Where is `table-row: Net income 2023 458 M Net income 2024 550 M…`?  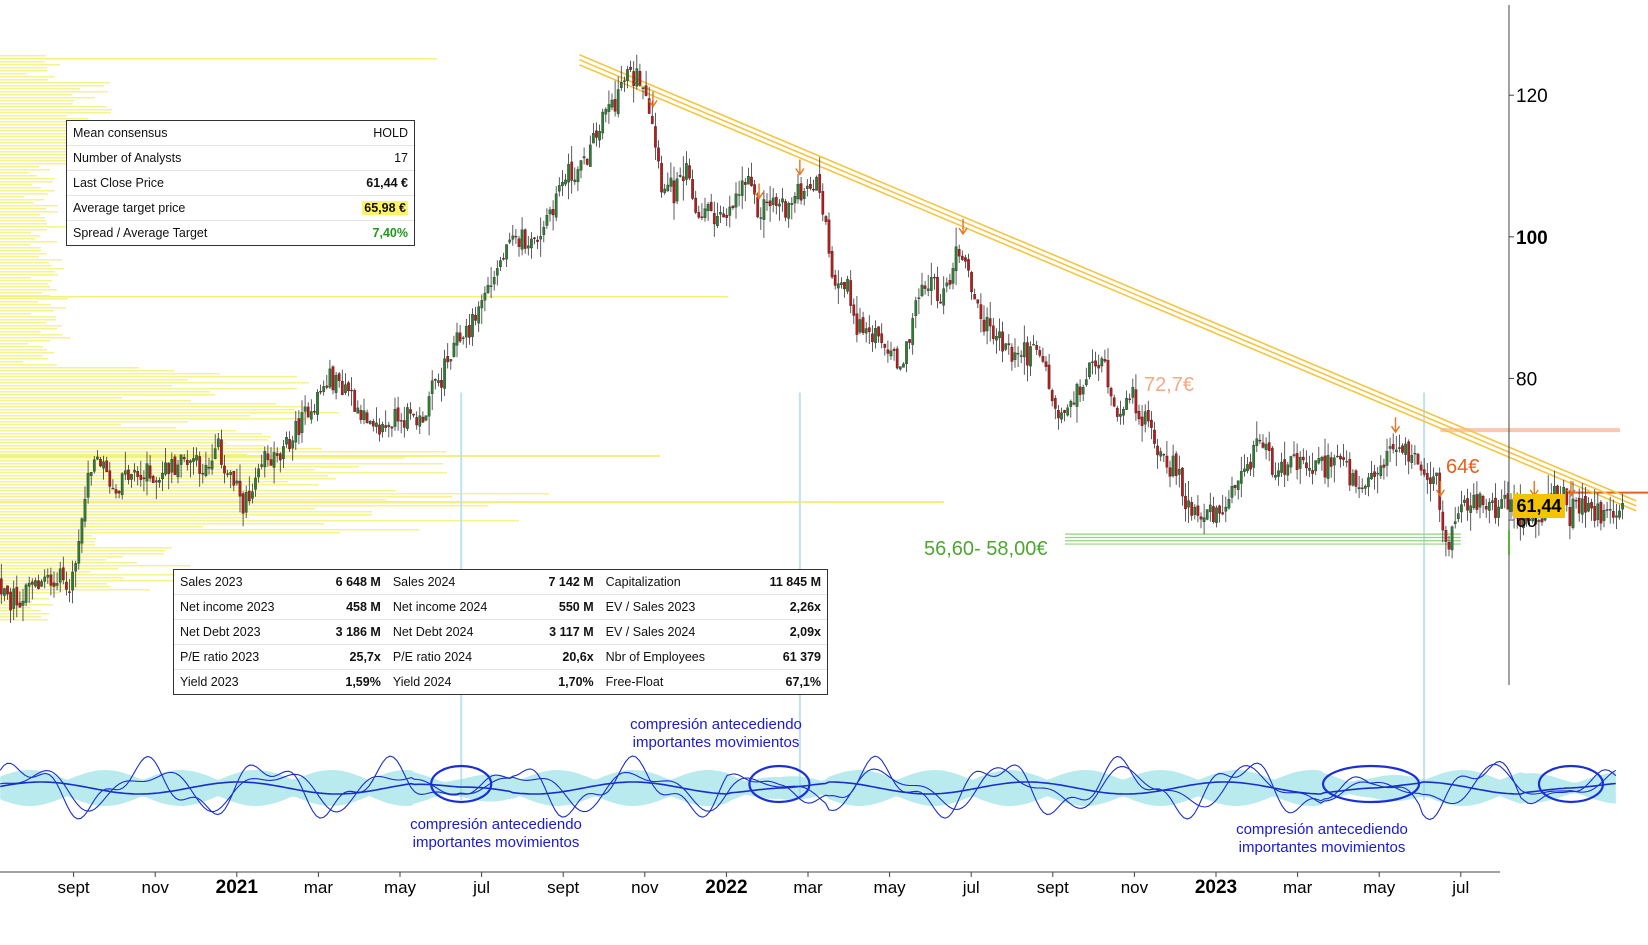
table-row: Net income 2023 458 M Net income 2024 550 M… is located at coordinates (500, 607).